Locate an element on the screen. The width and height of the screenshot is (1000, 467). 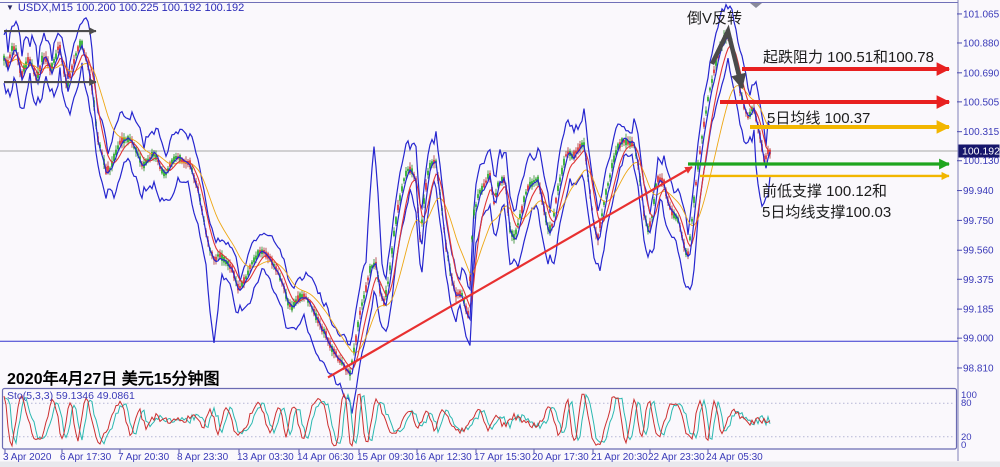
stochastic-main-line is located at coordinates (387, 420).